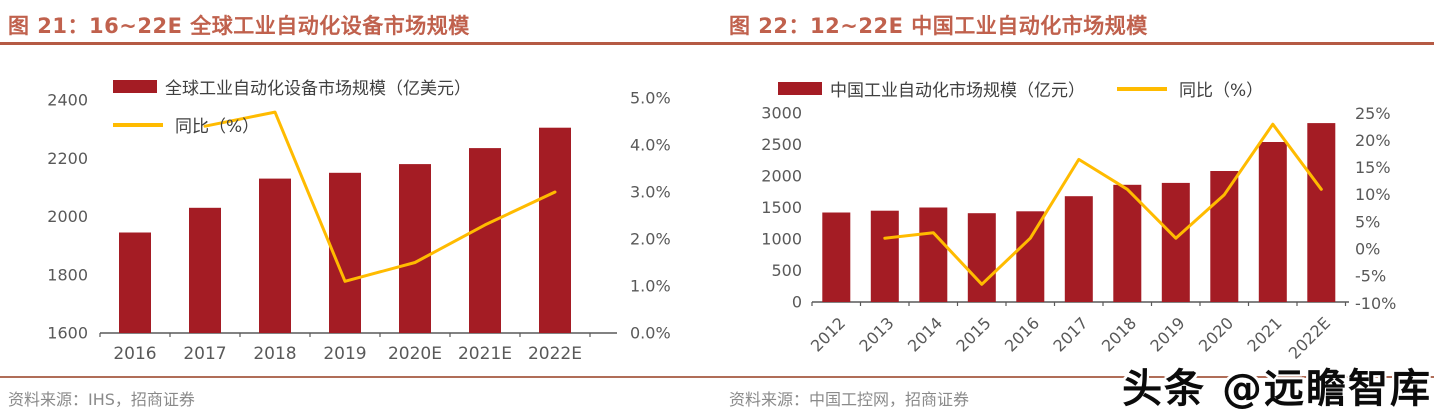  What do you see at coordinates (781, 239) in the screenshot?
I see `left-axis-tick-label: 1000` at bounding box center [781, 239].